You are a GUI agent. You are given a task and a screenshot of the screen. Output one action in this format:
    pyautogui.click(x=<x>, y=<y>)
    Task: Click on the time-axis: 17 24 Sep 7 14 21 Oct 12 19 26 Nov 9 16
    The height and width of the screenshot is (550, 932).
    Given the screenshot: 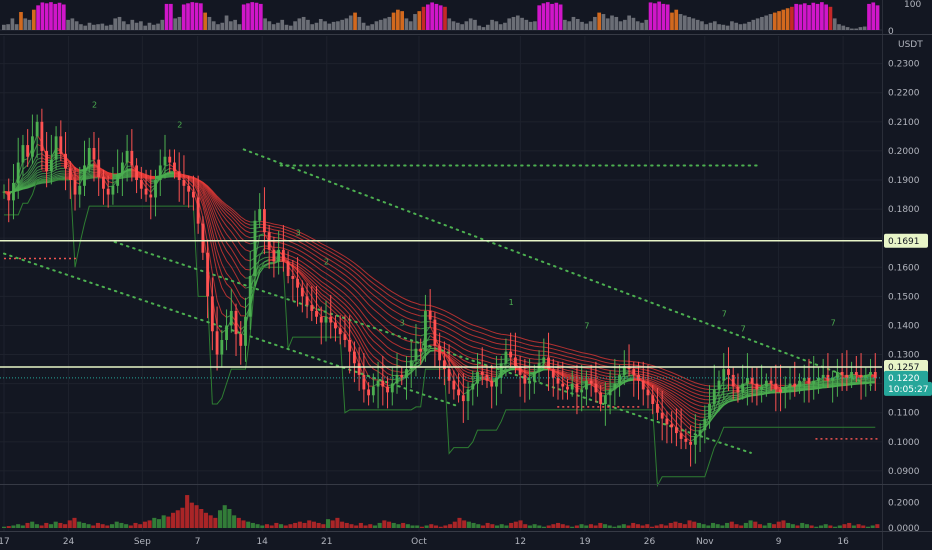 What is the action you would take?
    pyautogui.click(x=424, y=542)
    